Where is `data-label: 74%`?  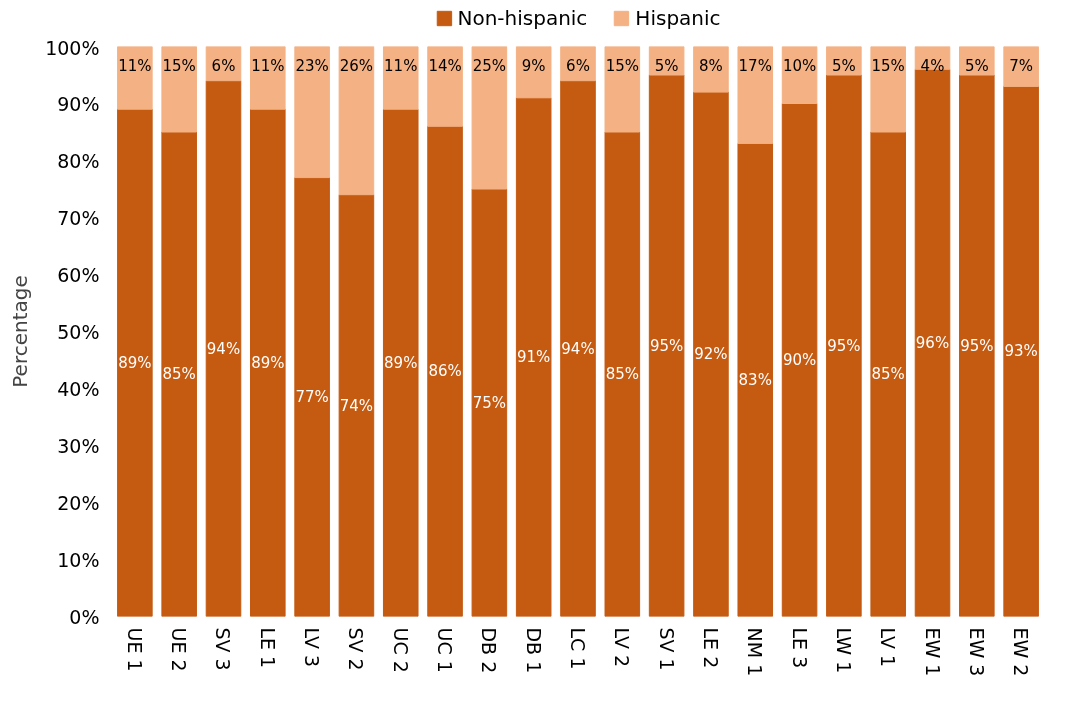 data-label: 74% is located at coordinates (356, 405).